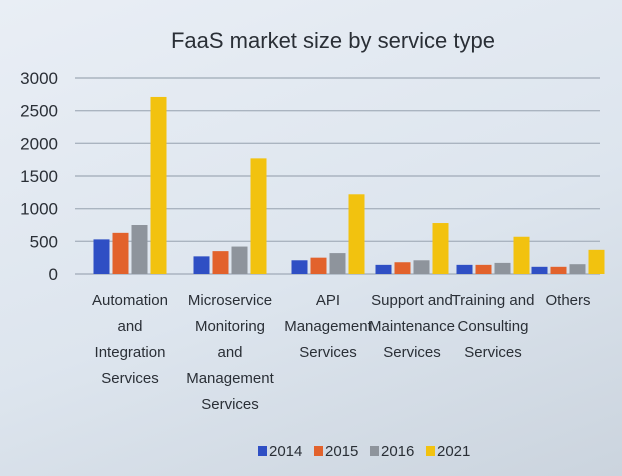 Image resolution: width=622 pixels, height=476 pixels. I want to click on legend-label-2021: 2021, so click(453, 451).